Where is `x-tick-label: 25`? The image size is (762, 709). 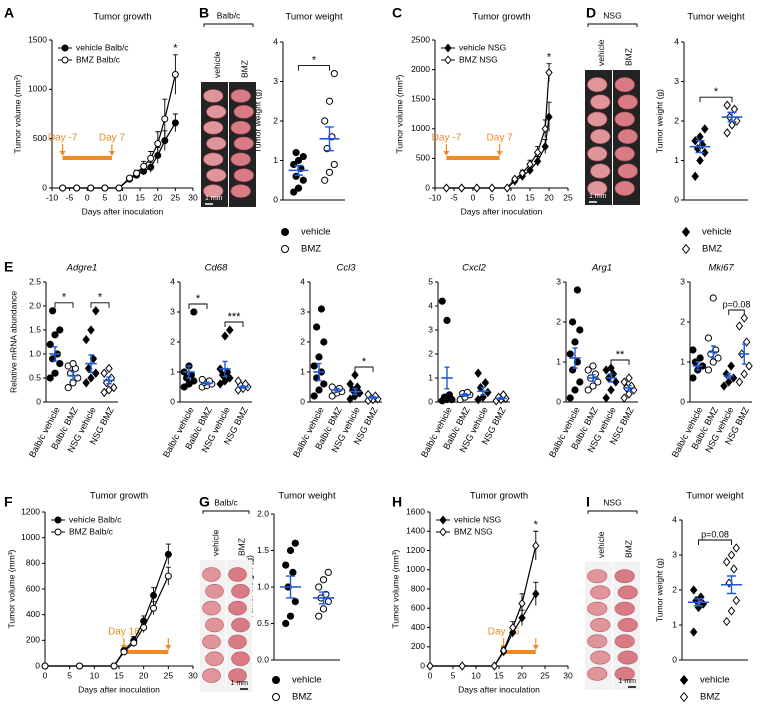 x-tick-label: 25 is located at coordinates (568, 197).